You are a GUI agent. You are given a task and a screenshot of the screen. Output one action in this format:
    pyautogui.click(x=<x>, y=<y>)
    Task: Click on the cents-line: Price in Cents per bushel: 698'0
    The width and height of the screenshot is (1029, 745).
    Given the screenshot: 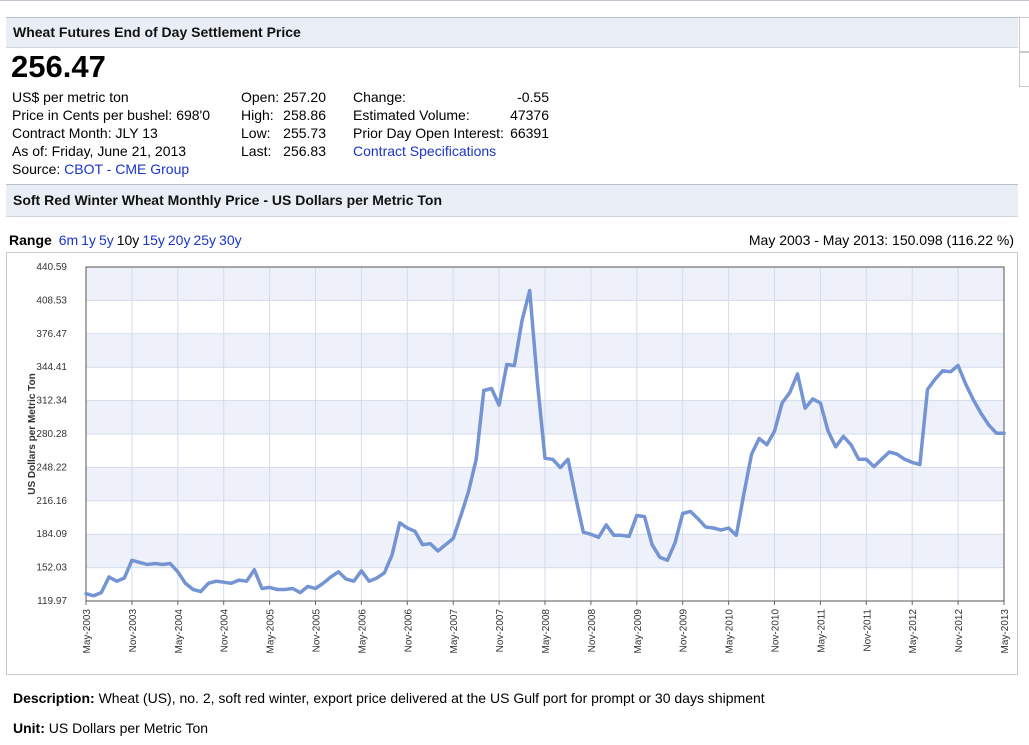 What is the action you would take?
    pyautogui.click(x=111, y=115)
    